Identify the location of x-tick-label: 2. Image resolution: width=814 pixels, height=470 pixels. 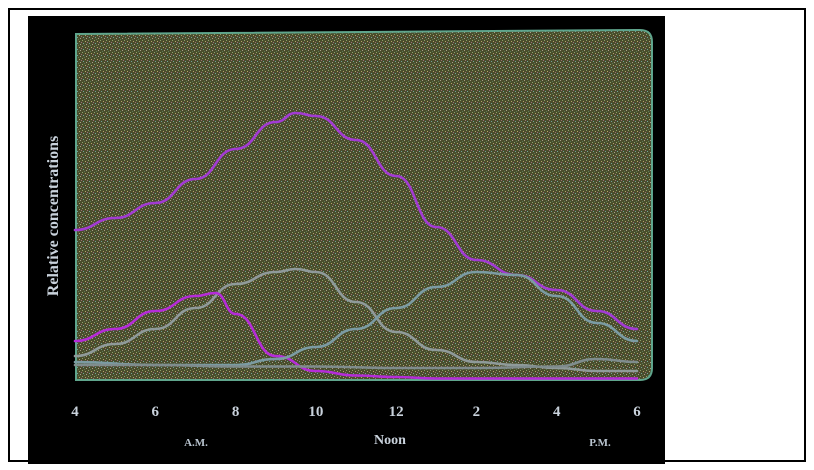
(477, 412).